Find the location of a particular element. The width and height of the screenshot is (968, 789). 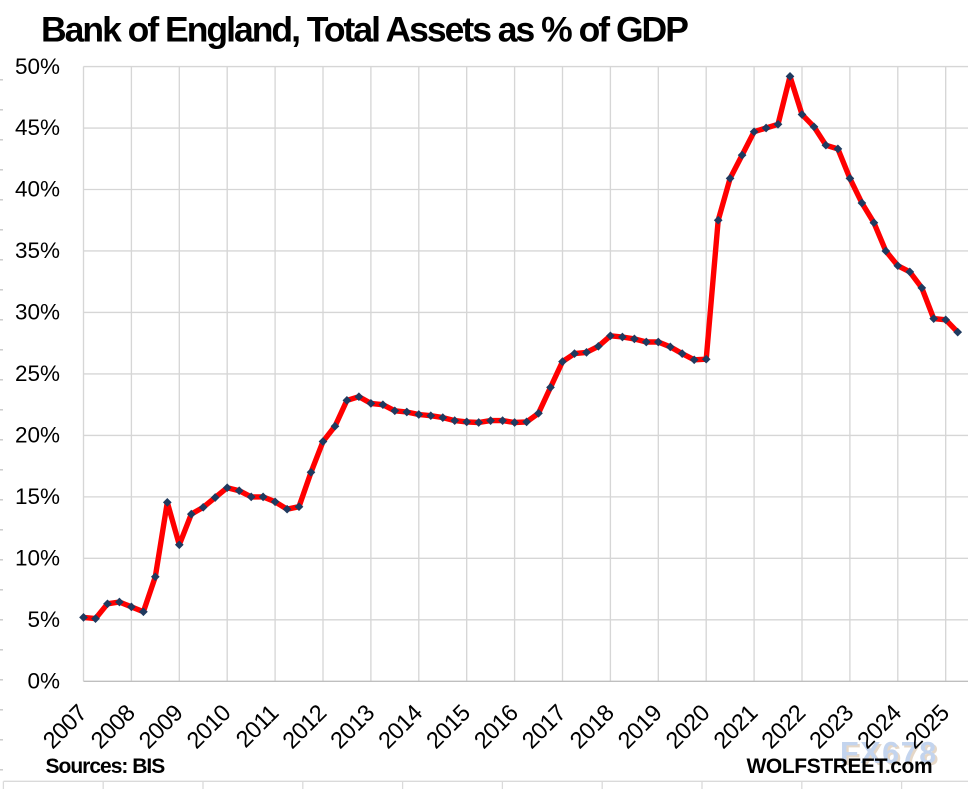

svg-text: 10% is located at coordinates (37, 558).